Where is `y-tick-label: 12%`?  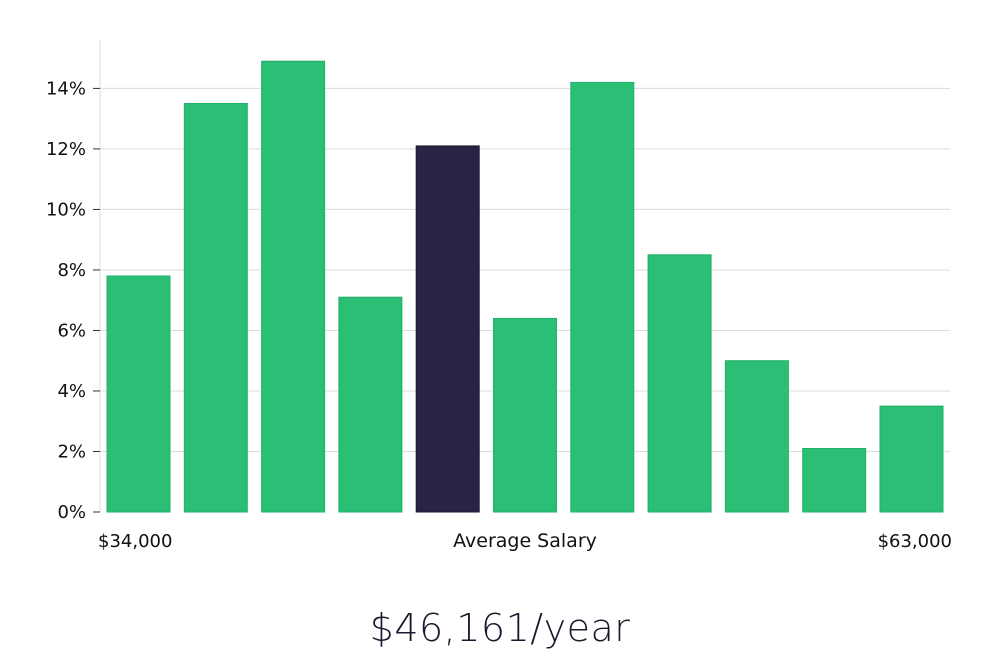 y-tick-label: 12% is located at coordinates (66, 149).